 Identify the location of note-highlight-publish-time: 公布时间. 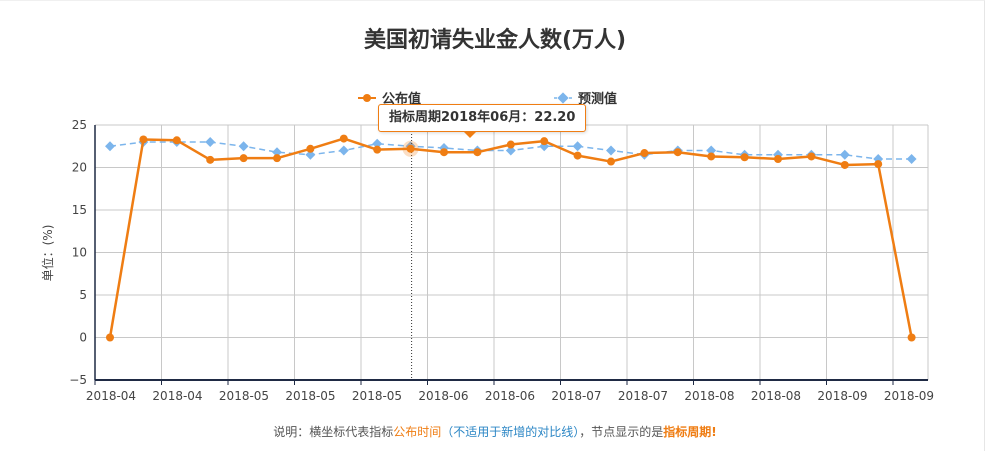
(417, 432).